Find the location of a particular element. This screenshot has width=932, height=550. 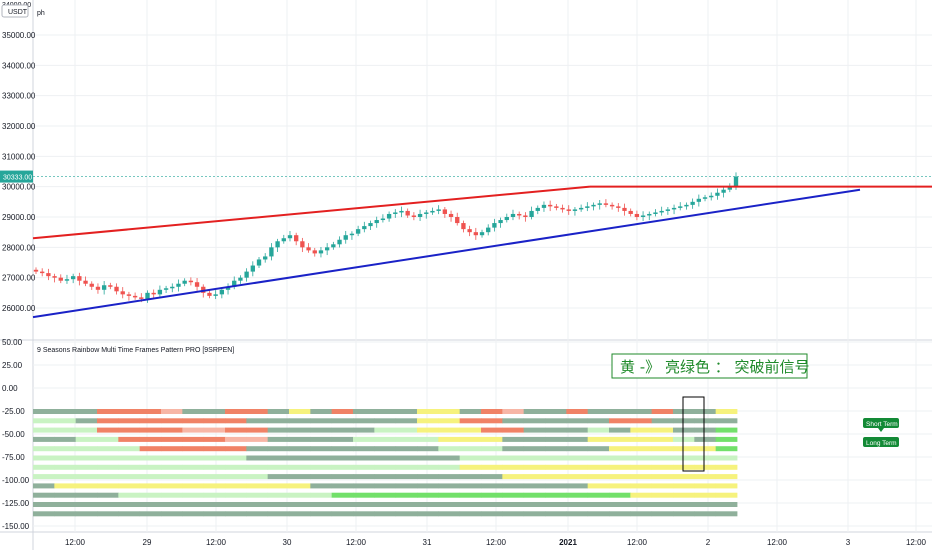

time-tick-label: 2 is located at coordinates (708, 542).